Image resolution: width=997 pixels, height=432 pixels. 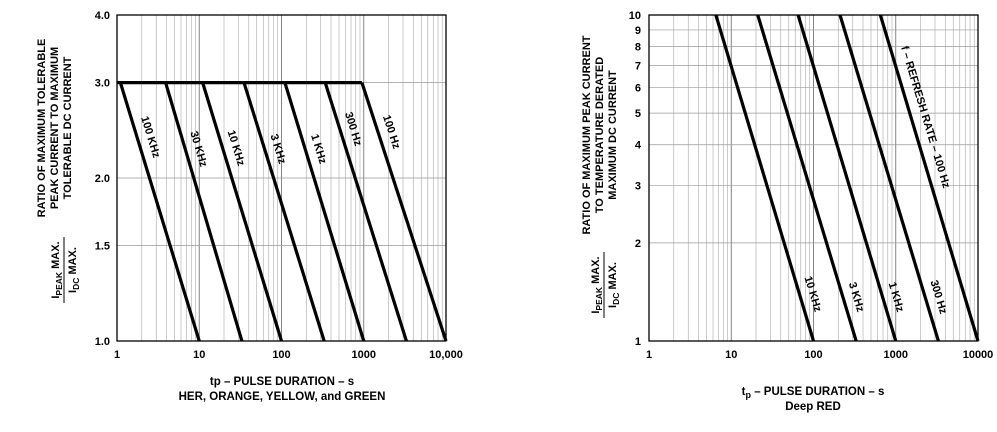 I want to click on y-tick-label: 4.0, so click(x=102, y=16).